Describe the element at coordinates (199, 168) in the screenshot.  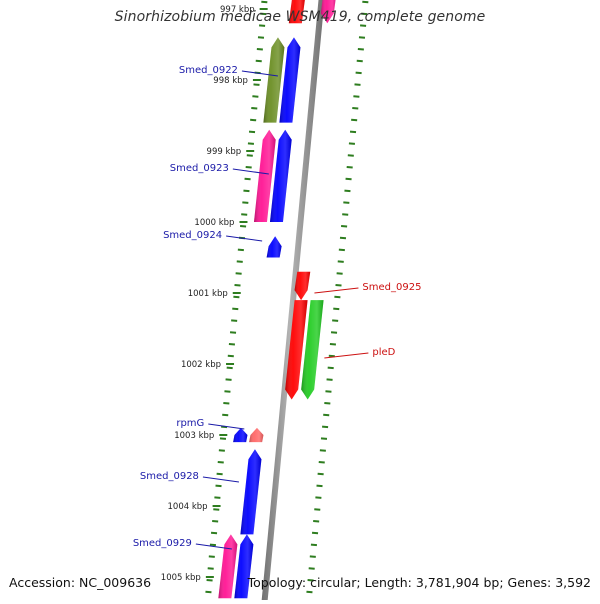
I see `gene-label: Smed_0923` at that location.